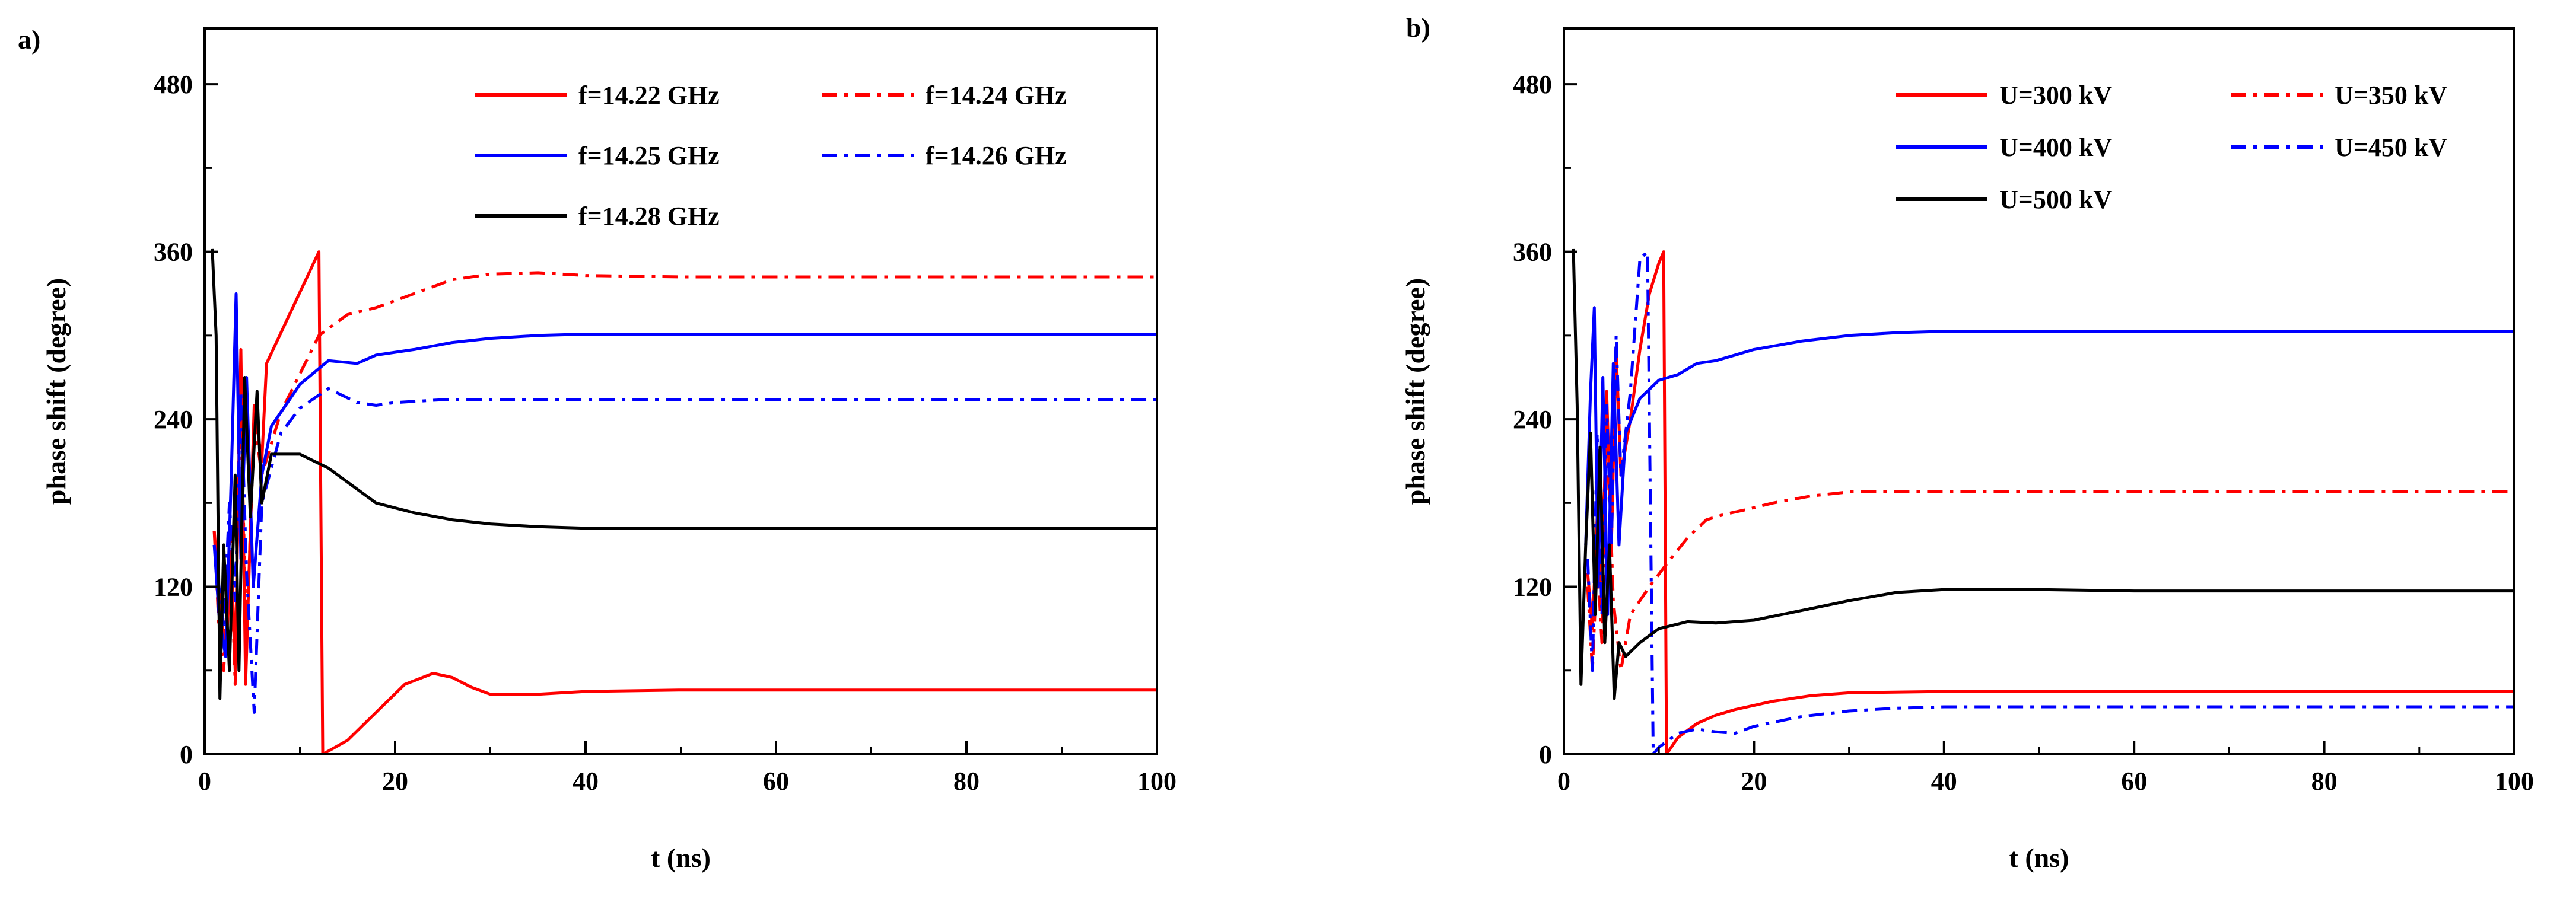 This screenshot has width=2576, height=909. I want to click on legend-label-0: U=300 kV, so click(2055, 95).